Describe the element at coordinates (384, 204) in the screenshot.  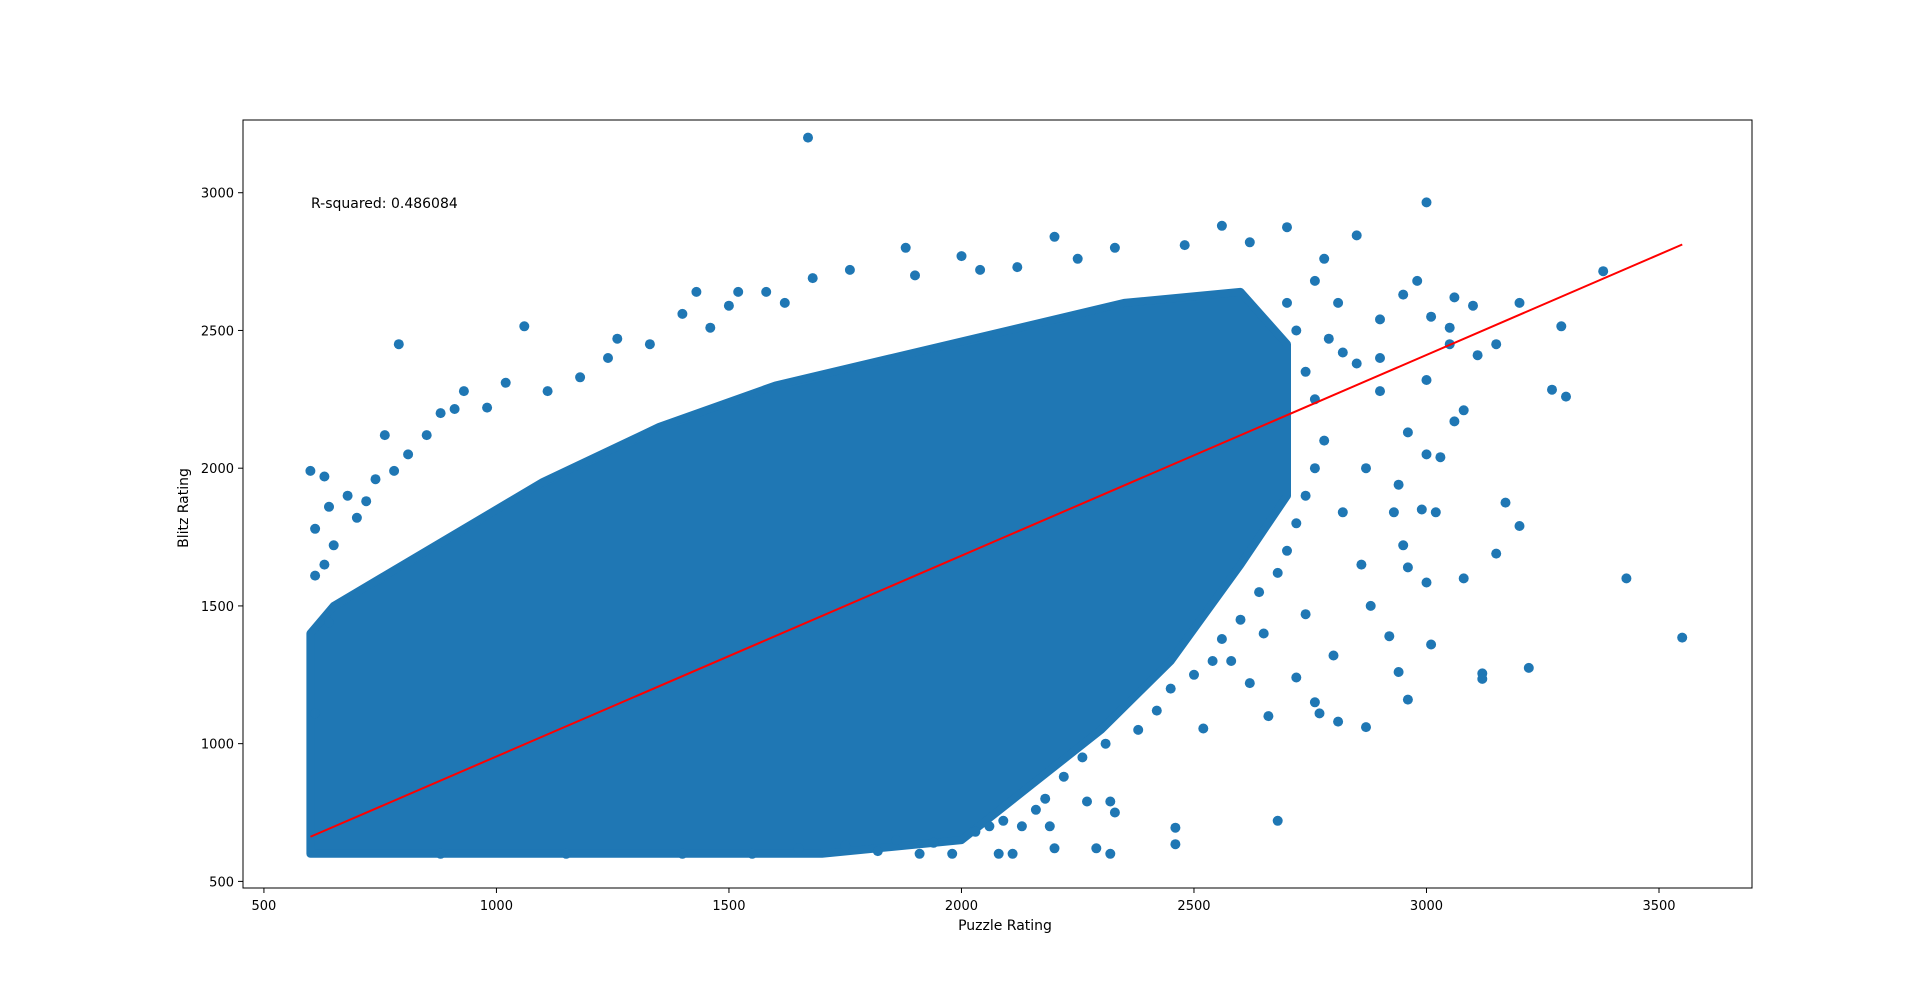
I see `r-squared-annotation: R-squared: 0.486084` at that location.